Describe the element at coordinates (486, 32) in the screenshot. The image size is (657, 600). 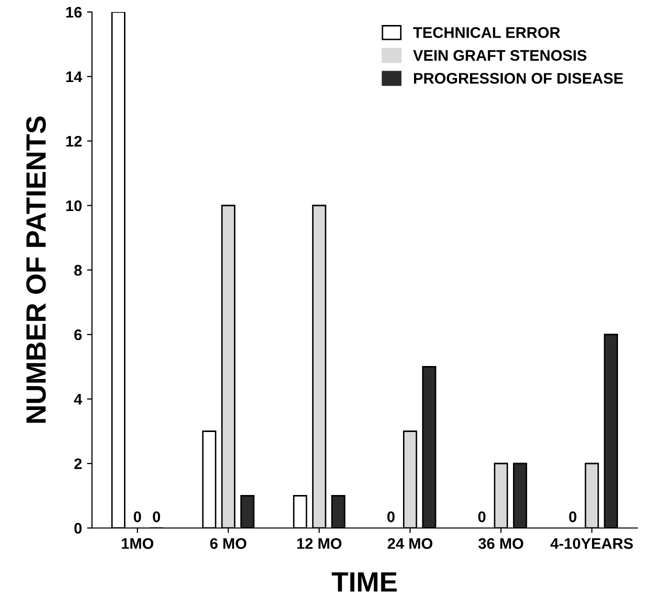
I see `legend-label: TECHNICAL ERROR` at that location.